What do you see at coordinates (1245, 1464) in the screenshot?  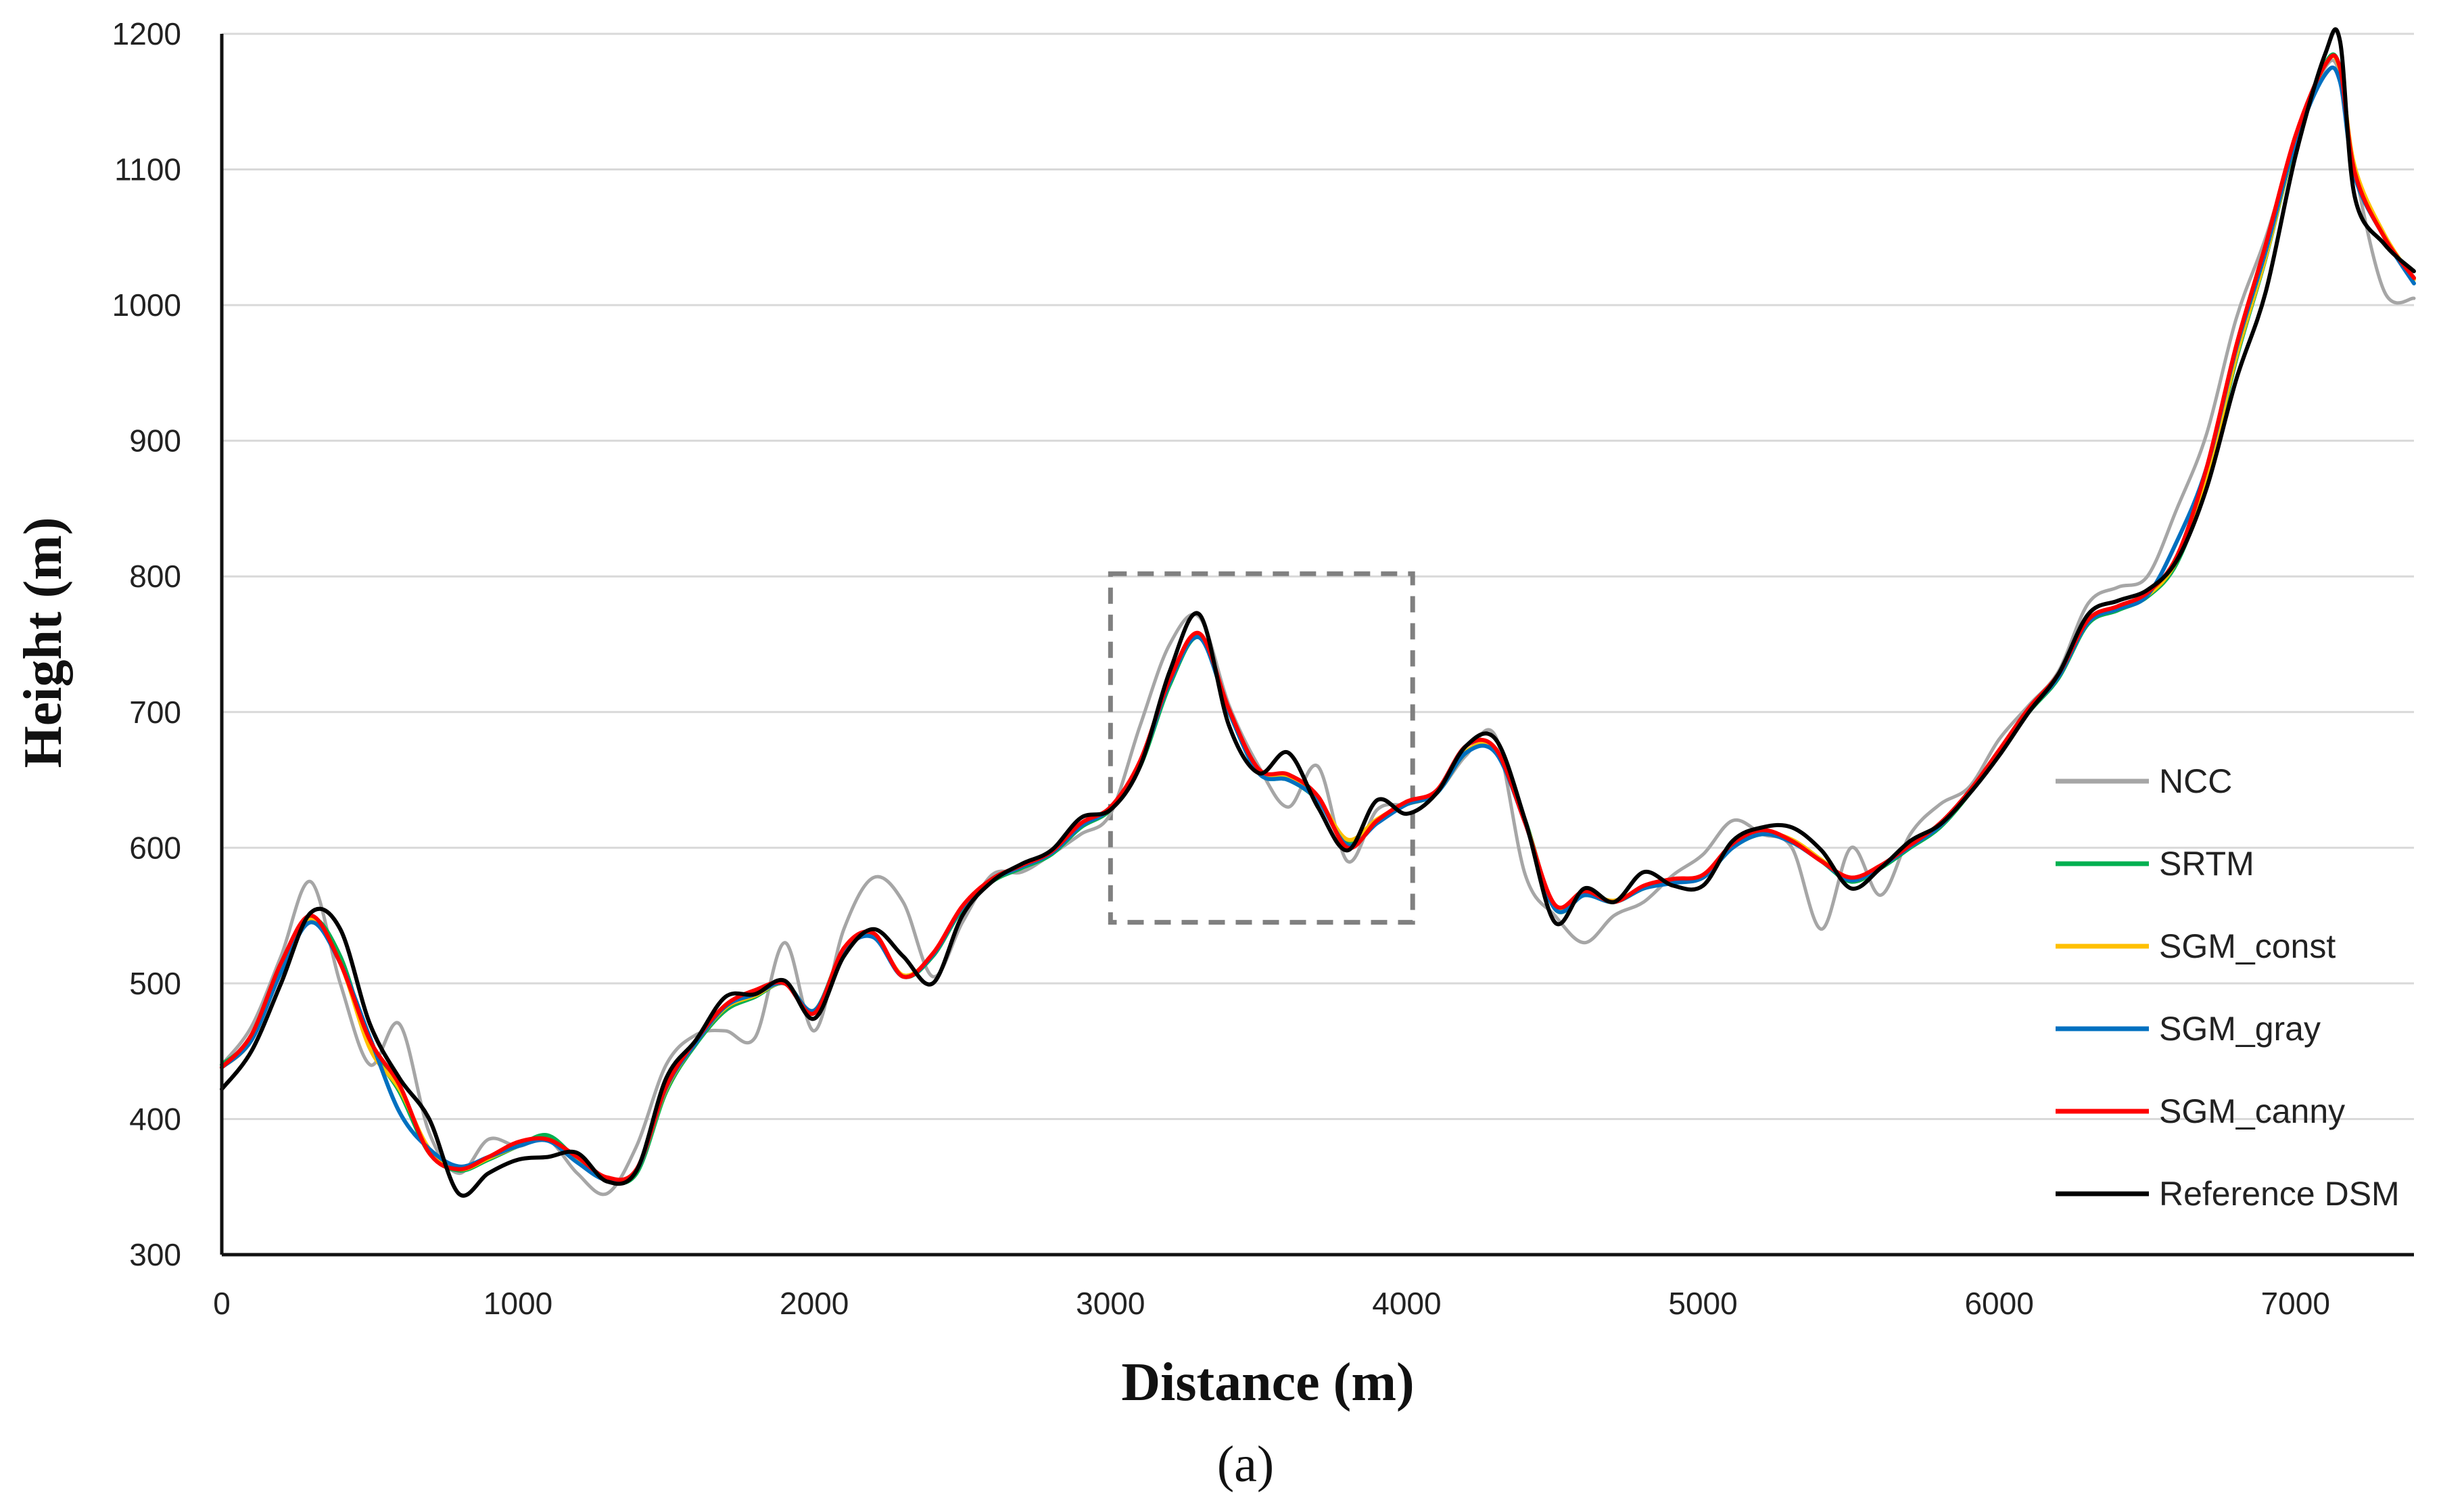 I see `figure-caption: (a)` at bounding box center [1245, 1464].